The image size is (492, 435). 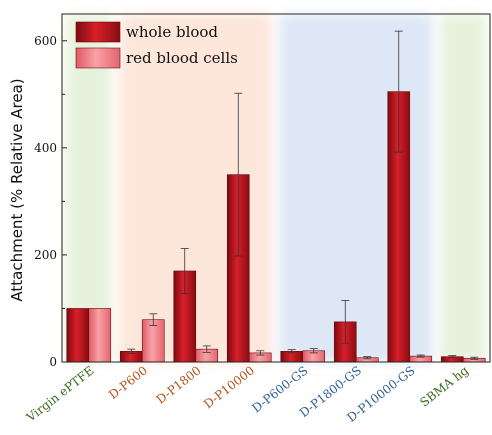 I want to click on legend-label-0: whole blood, so click(x=172, y=32).